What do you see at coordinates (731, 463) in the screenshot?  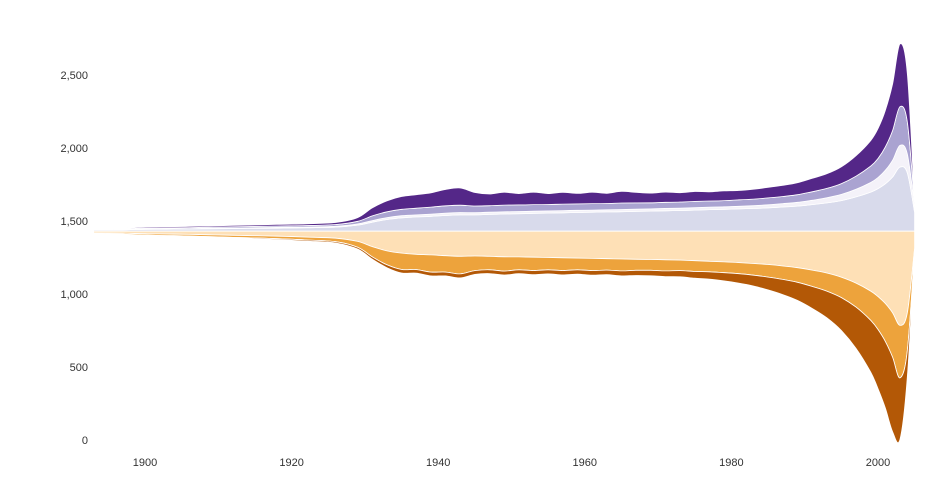 I see `x-axis-tick-label: 1980` at bounding box center [731, 463].